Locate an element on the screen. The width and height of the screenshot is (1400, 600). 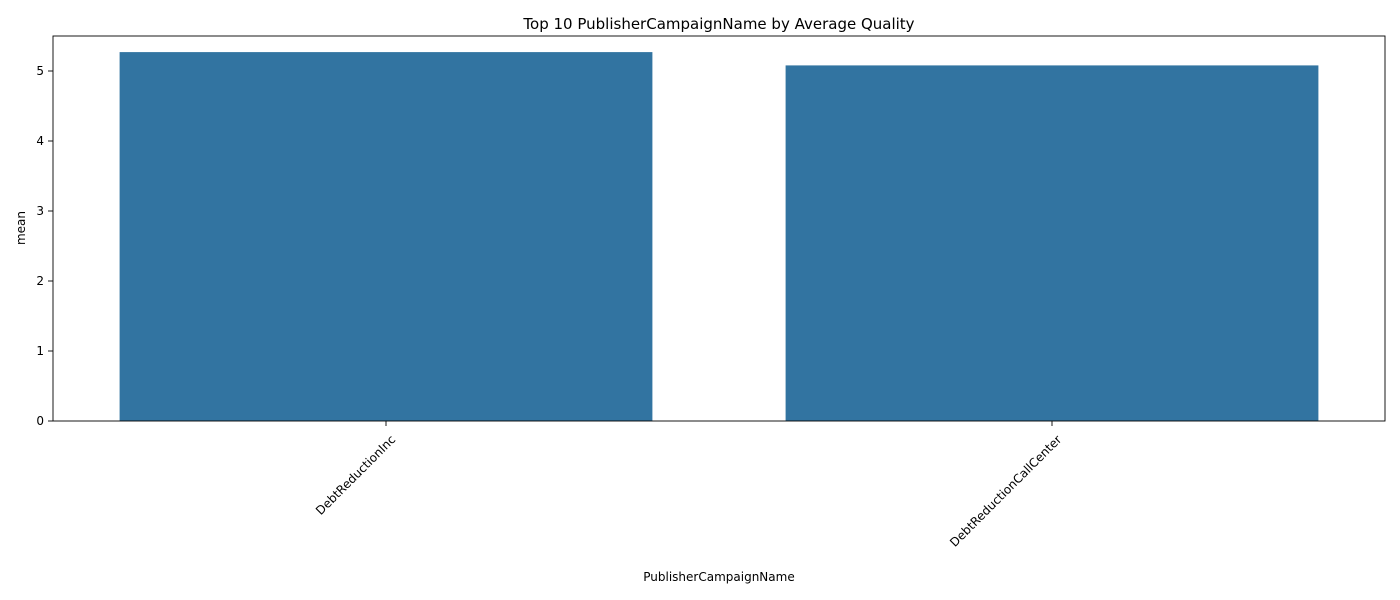
y-axis-label: mean is located at coordinates (21, 228).